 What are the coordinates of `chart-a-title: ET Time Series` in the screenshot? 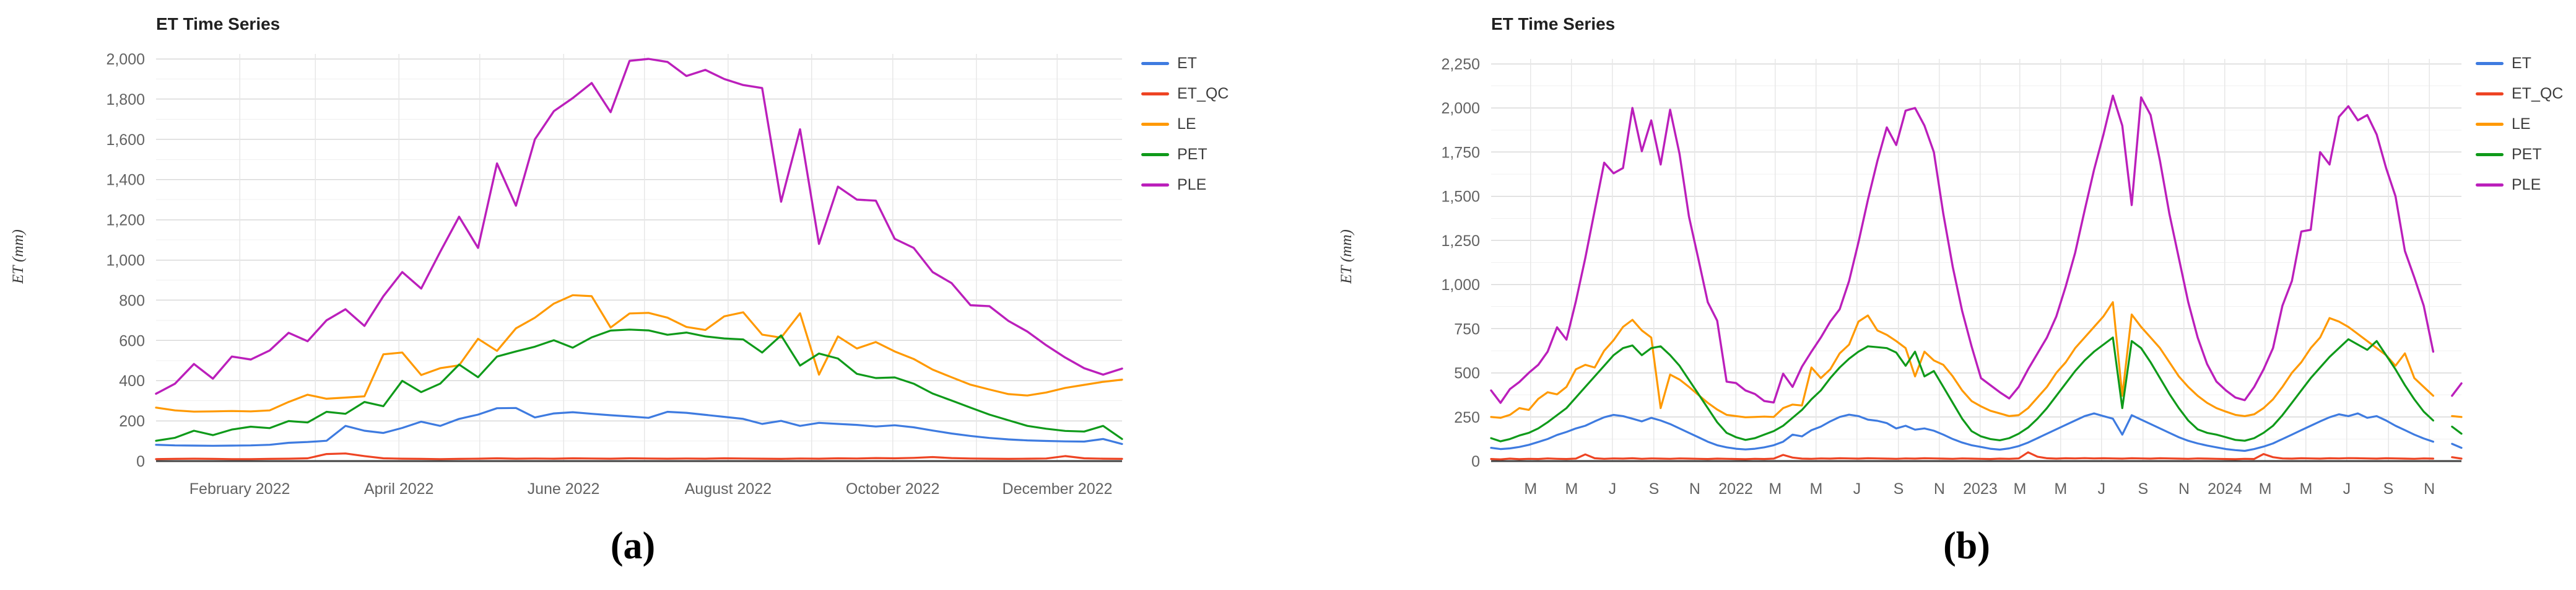 It's located at (218, 24).